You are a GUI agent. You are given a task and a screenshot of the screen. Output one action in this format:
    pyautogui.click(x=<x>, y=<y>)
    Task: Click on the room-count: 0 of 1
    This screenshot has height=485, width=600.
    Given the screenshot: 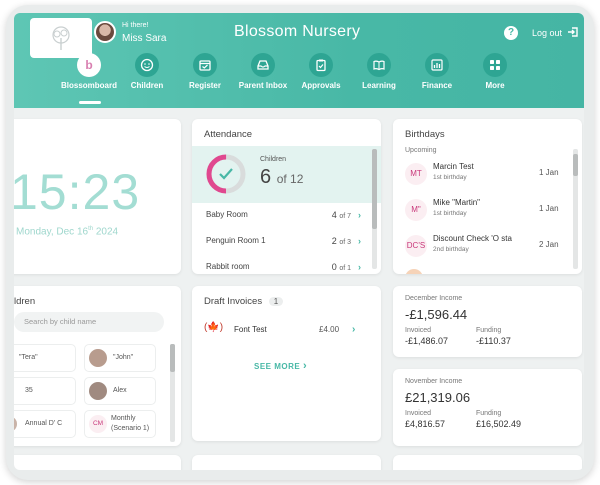 What is the action you would take?
    pyautogui.click(x=341, y=267)
    